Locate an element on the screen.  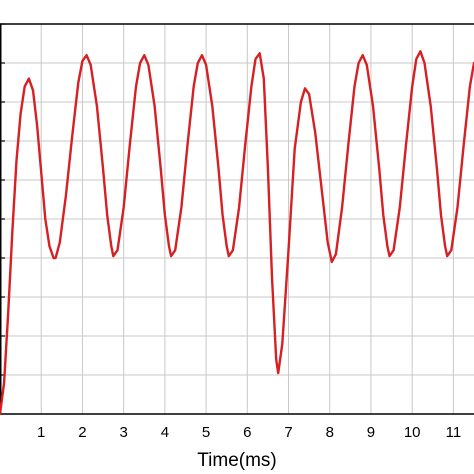
x-tick-label: 8 is located at coordinates (330, 432).